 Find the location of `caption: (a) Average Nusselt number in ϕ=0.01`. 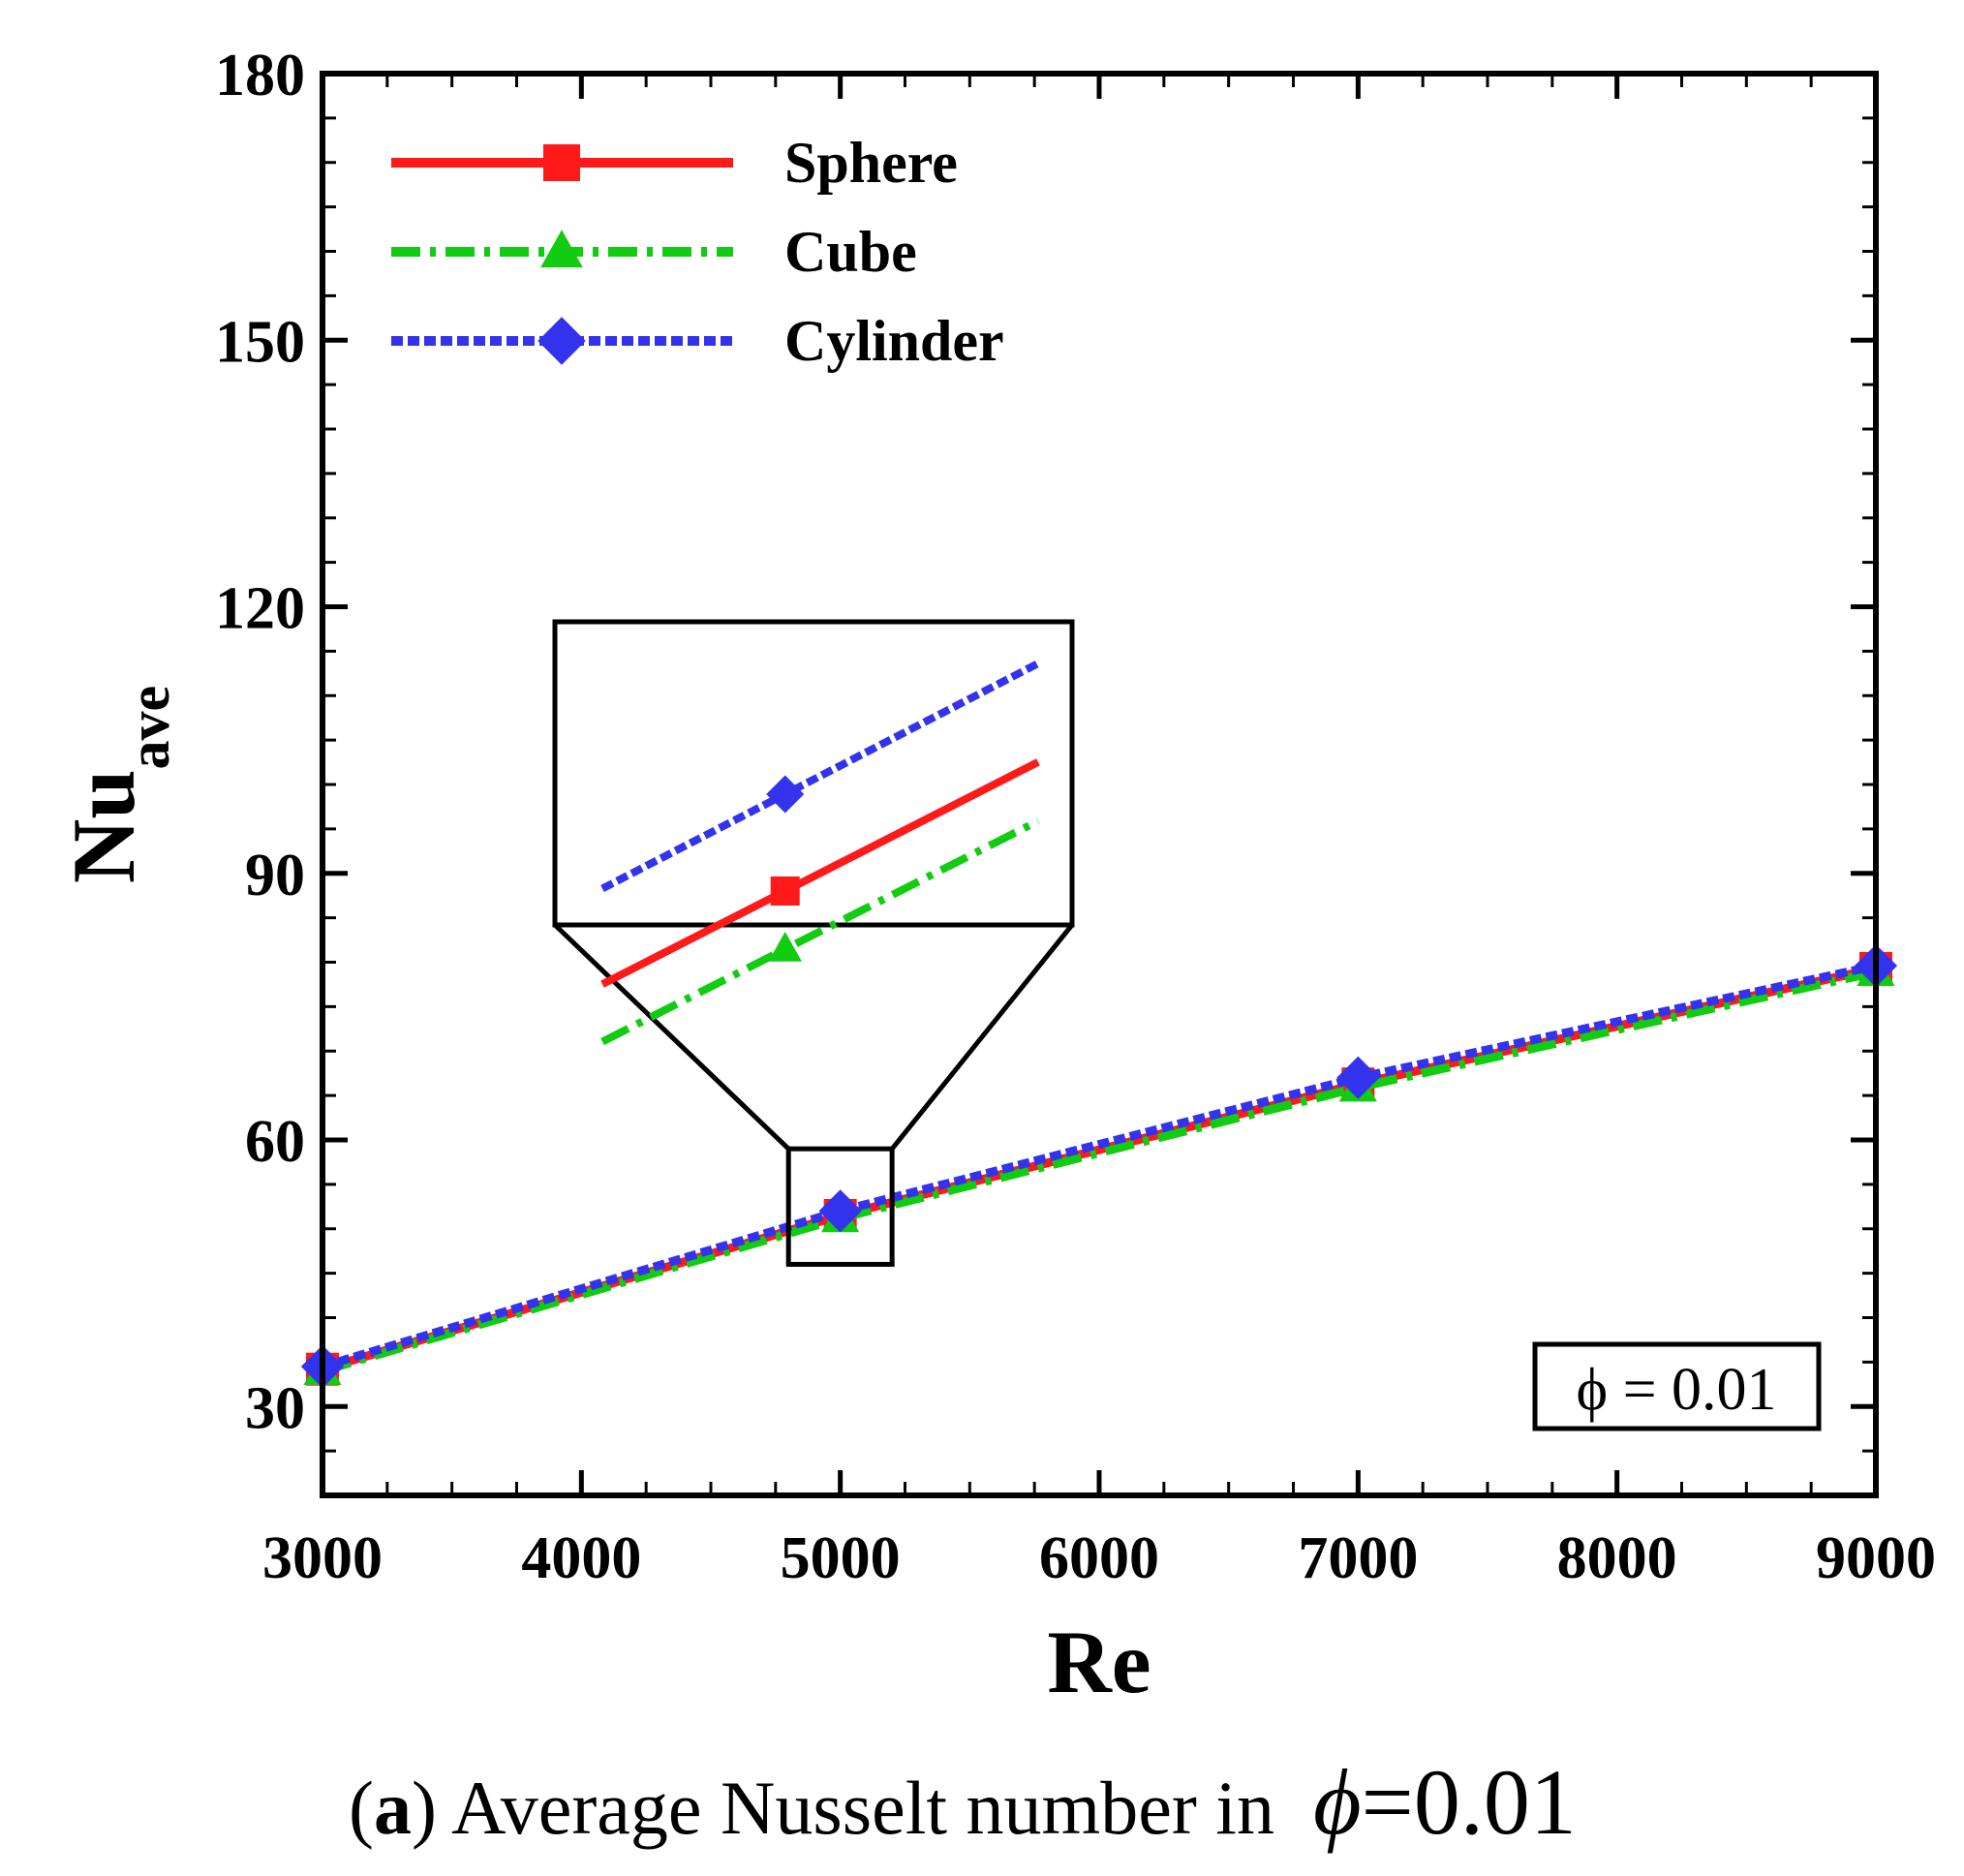

caption: (a) Average Nusselt number in ϕ=0.01 is located at coordinates (963, 1802).